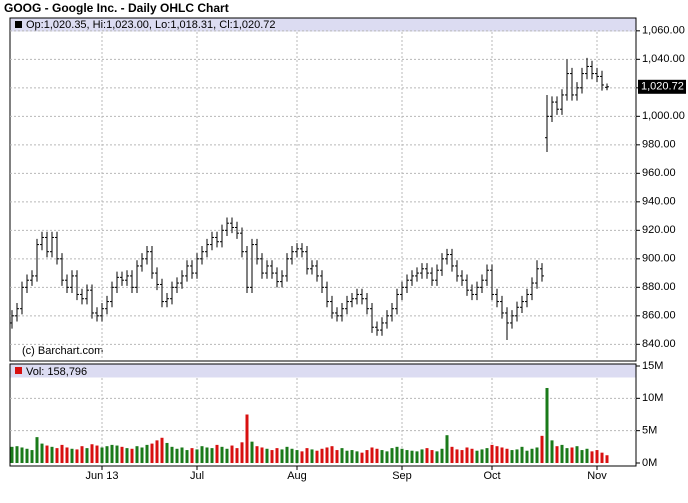 The height and width of the screenshot is (503, 688). I want to click on credit: (c) Barchart.com, so click(62, 351).